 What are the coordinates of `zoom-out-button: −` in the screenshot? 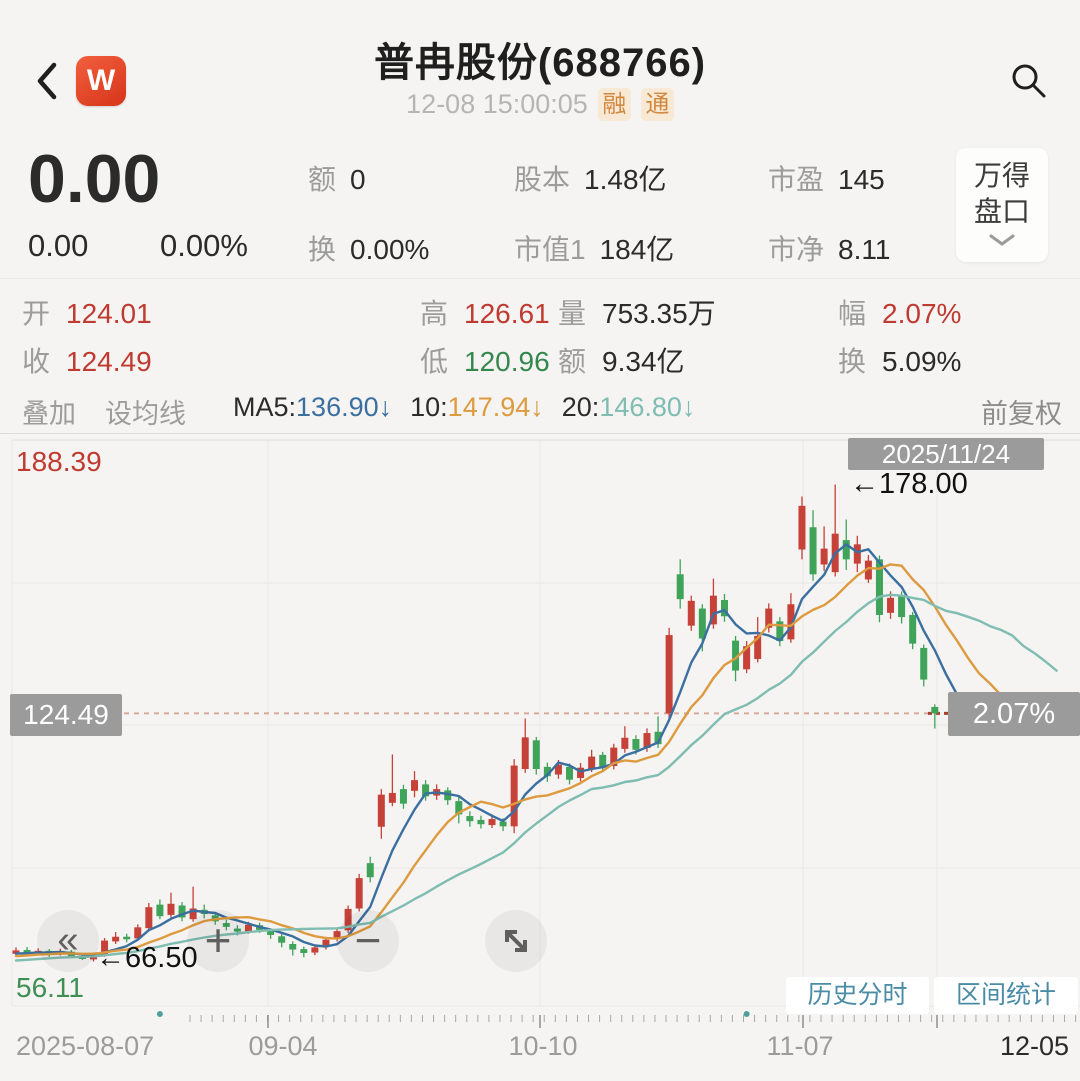 It's located at (368, 941).